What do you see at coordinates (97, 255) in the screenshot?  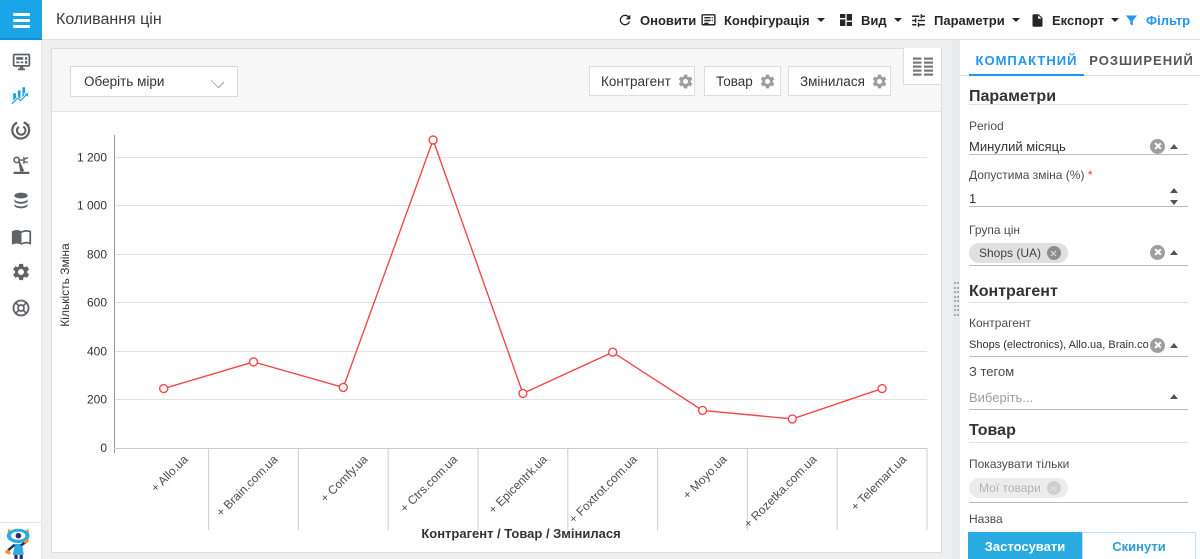 I see `svg-text: 800` at bounding box center [97, 255].